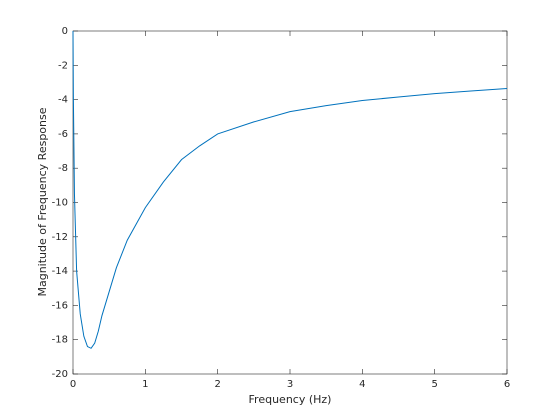  I want to click on x-tick-label: 1, so click(145, 384).